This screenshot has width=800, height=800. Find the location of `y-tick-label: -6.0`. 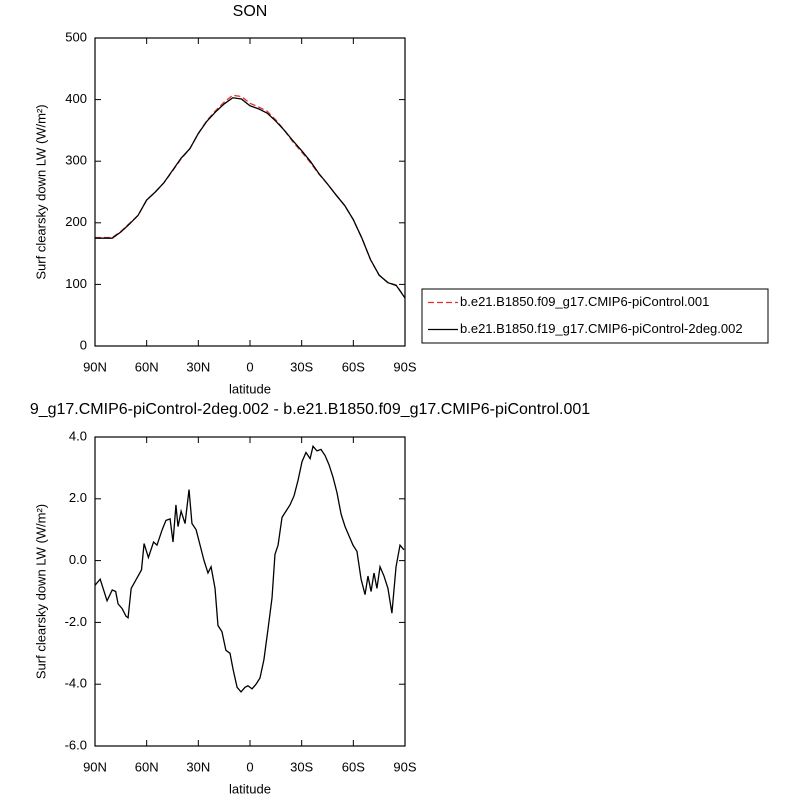

y-tick-label: -6.0 is located at coordinates (76, 744).